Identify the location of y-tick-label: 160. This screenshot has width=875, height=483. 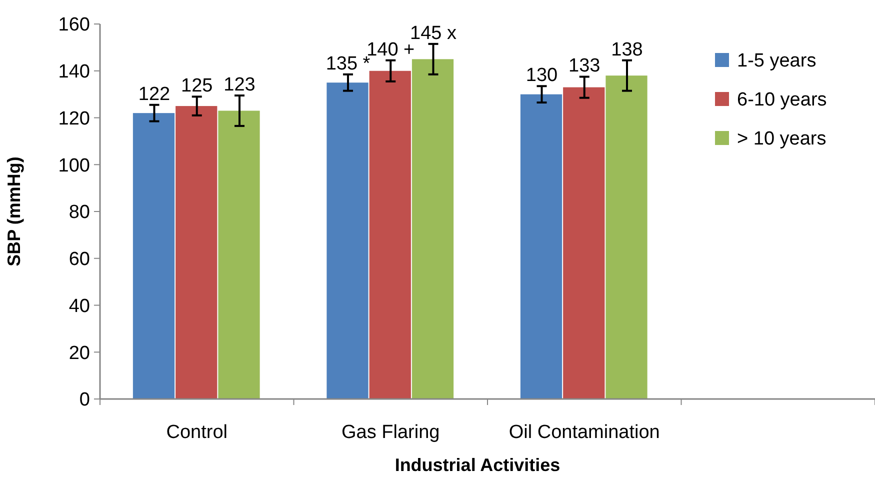
(74, 25).